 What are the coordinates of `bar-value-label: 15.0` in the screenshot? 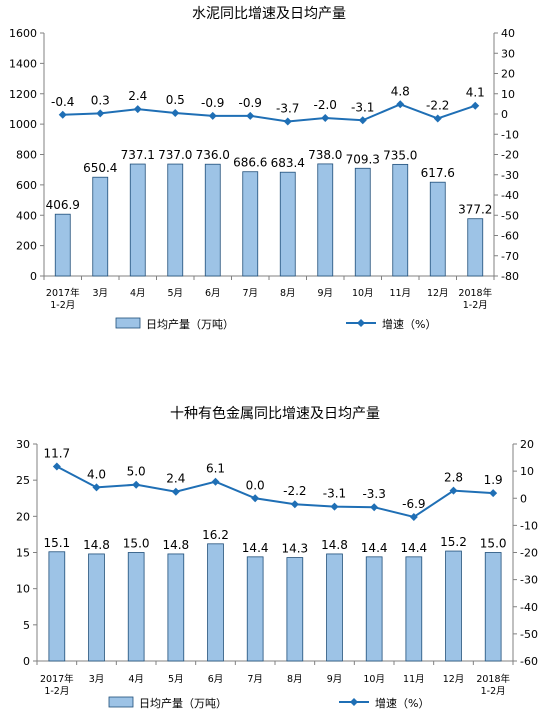 It's located at (493, 544).